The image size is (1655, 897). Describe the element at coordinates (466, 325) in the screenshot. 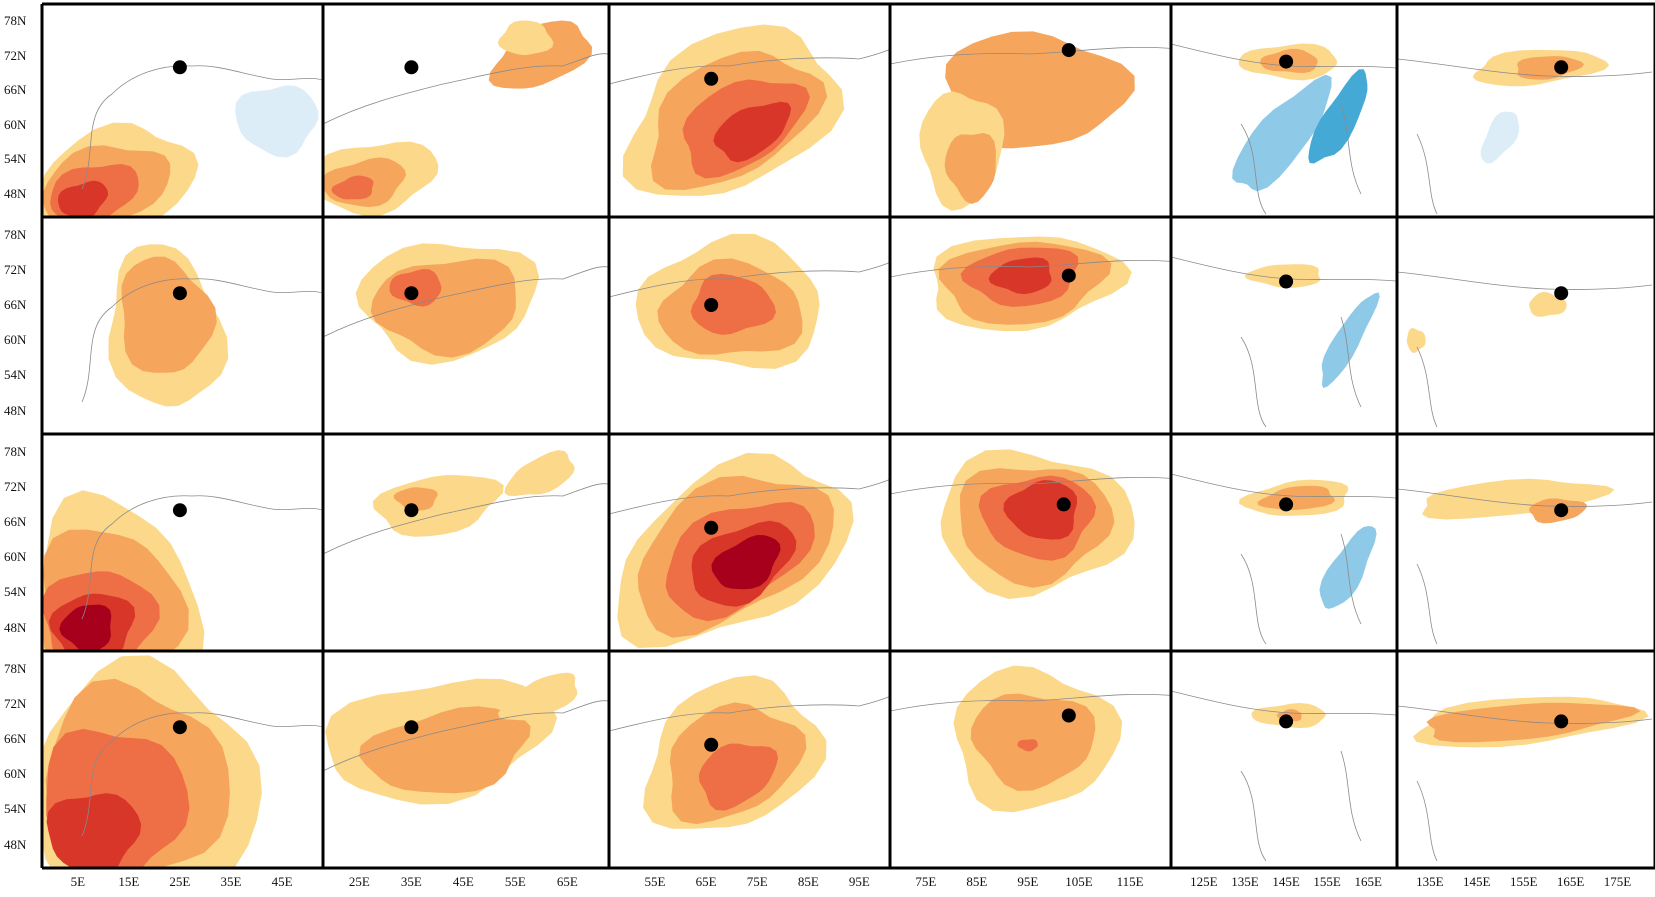

I see `map-panel-r2-c2` at that location.